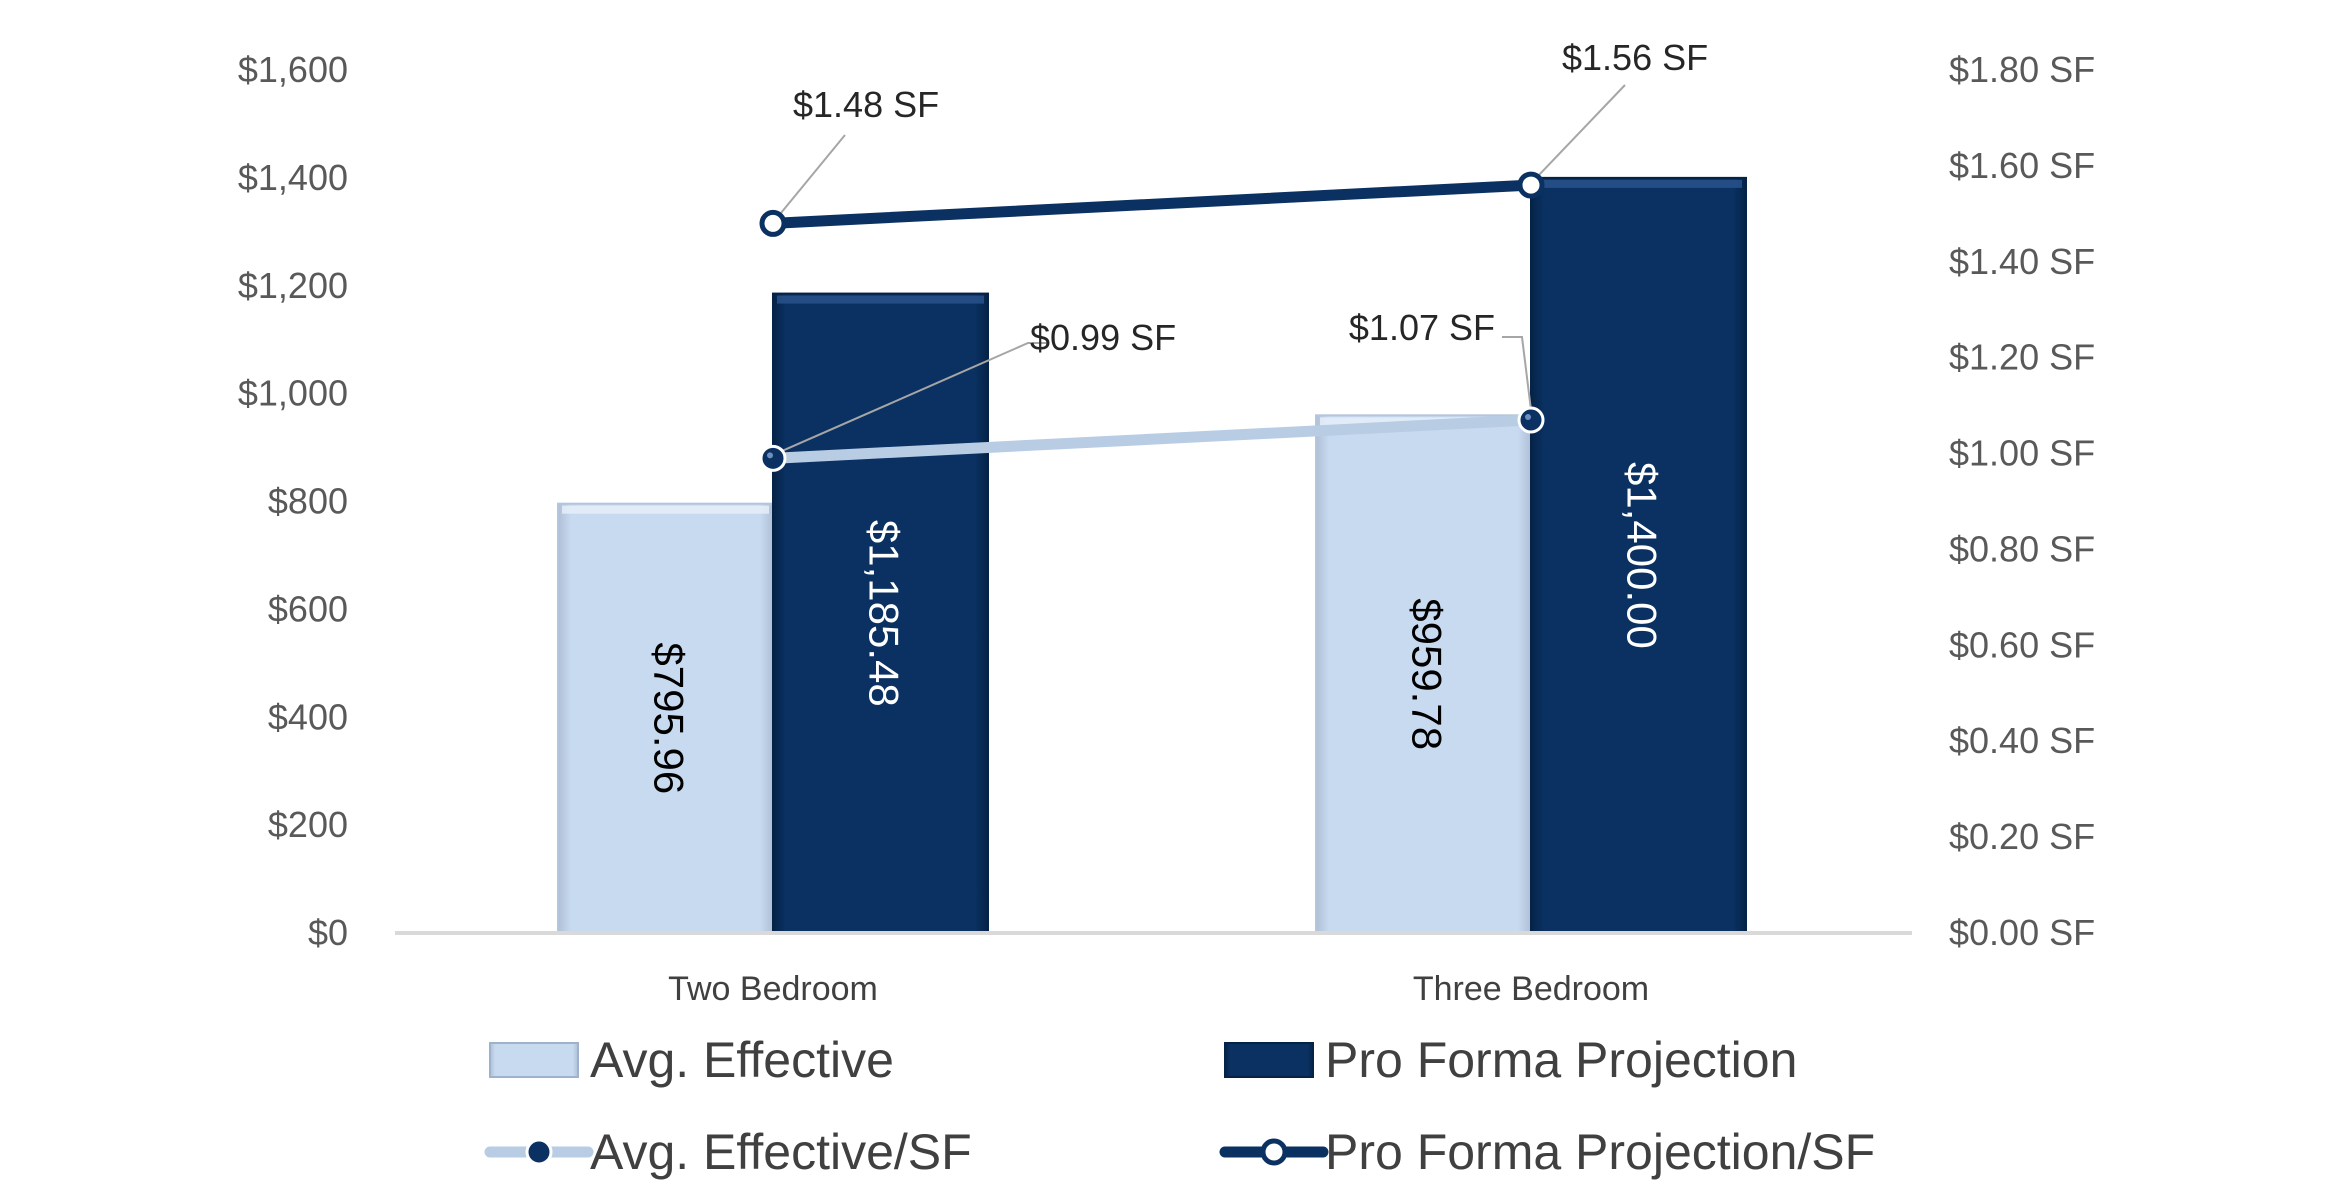  I want to click on right-tick-label: $1.40 SF, so click(2022, 261).